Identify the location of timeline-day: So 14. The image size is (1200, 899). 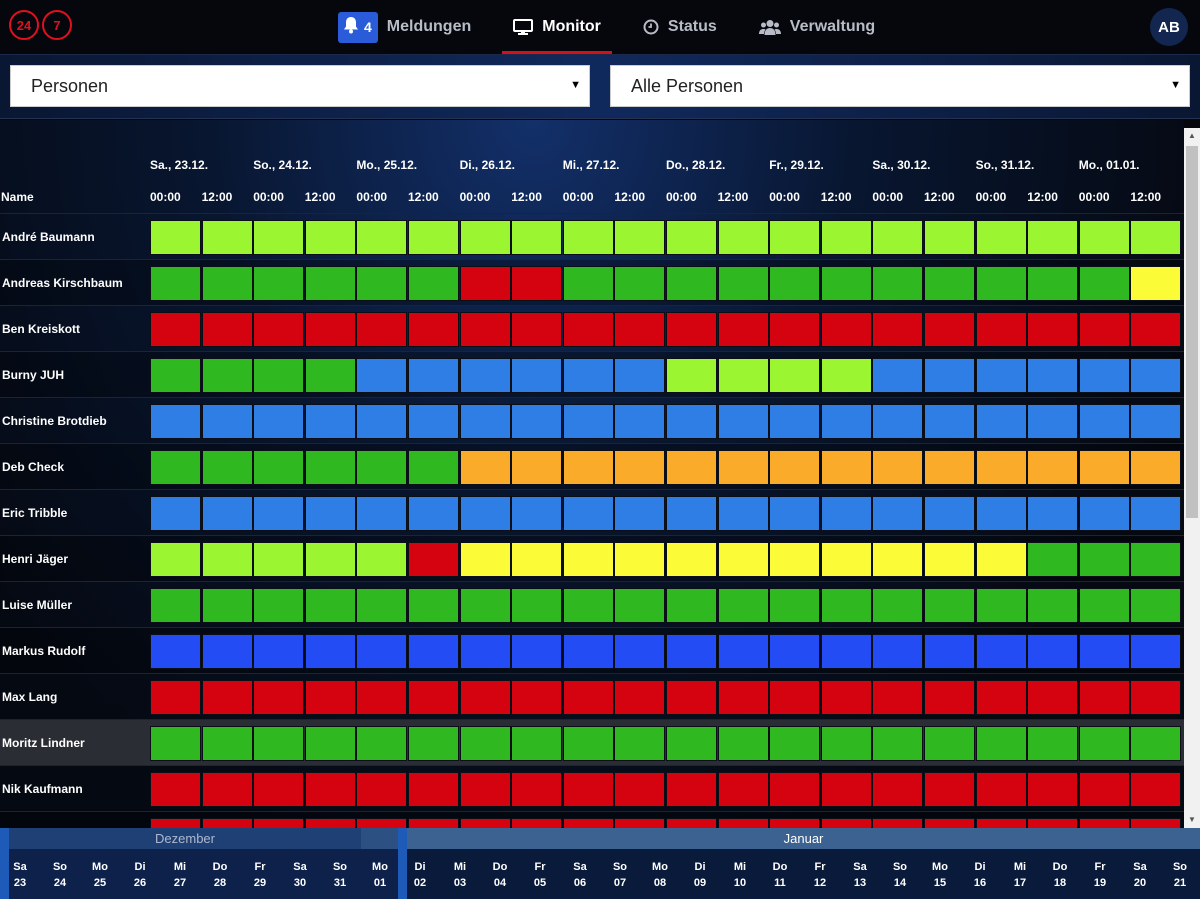
(900, 875).